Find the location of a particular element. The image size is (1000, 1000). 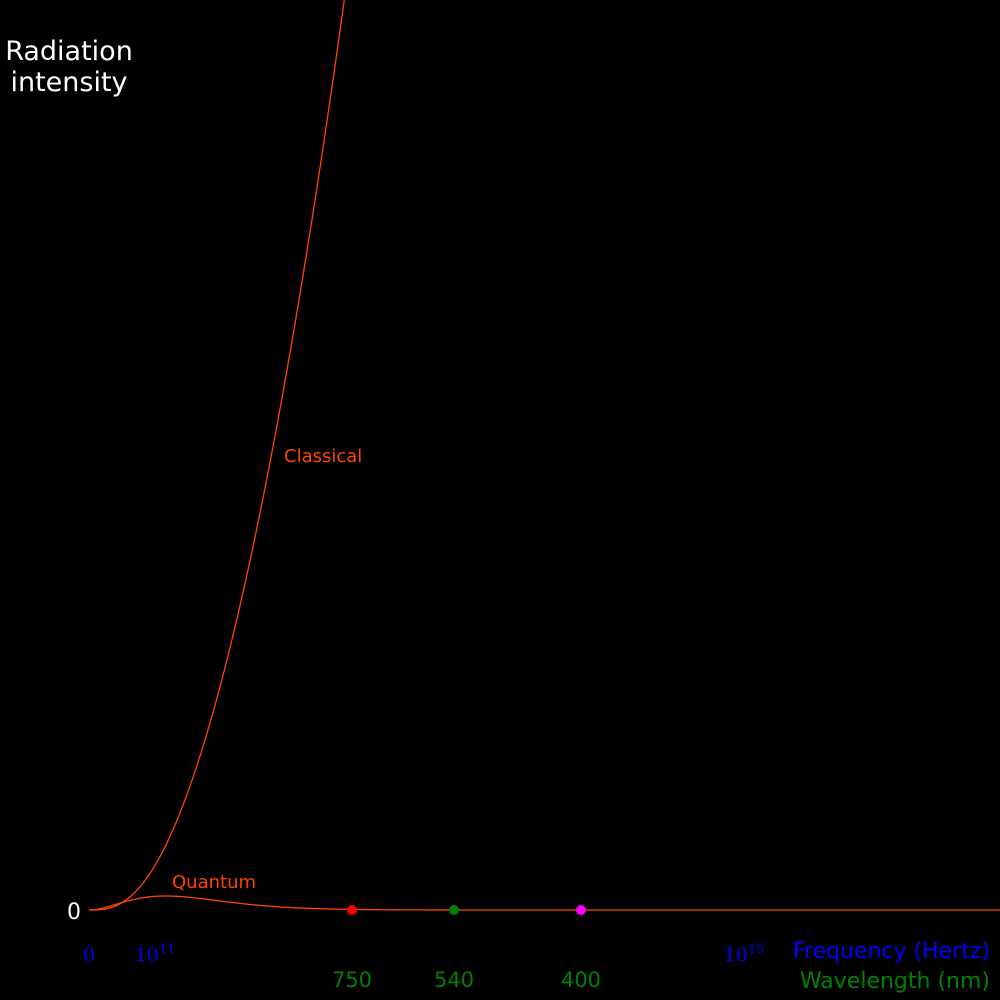

frequency-tick-2: 1015 is located at coordinates (744, 954).